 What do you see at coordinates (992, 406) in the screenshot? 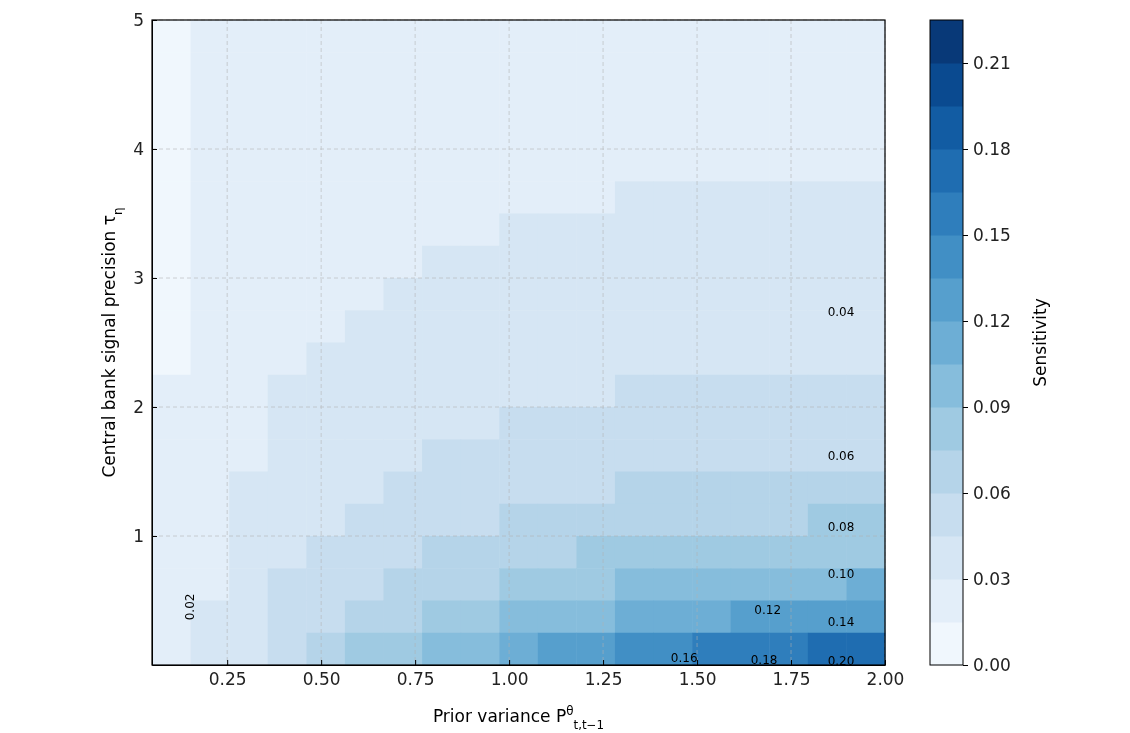
I see `color-bar-label: 0.09` at bounding box center [992, 406].